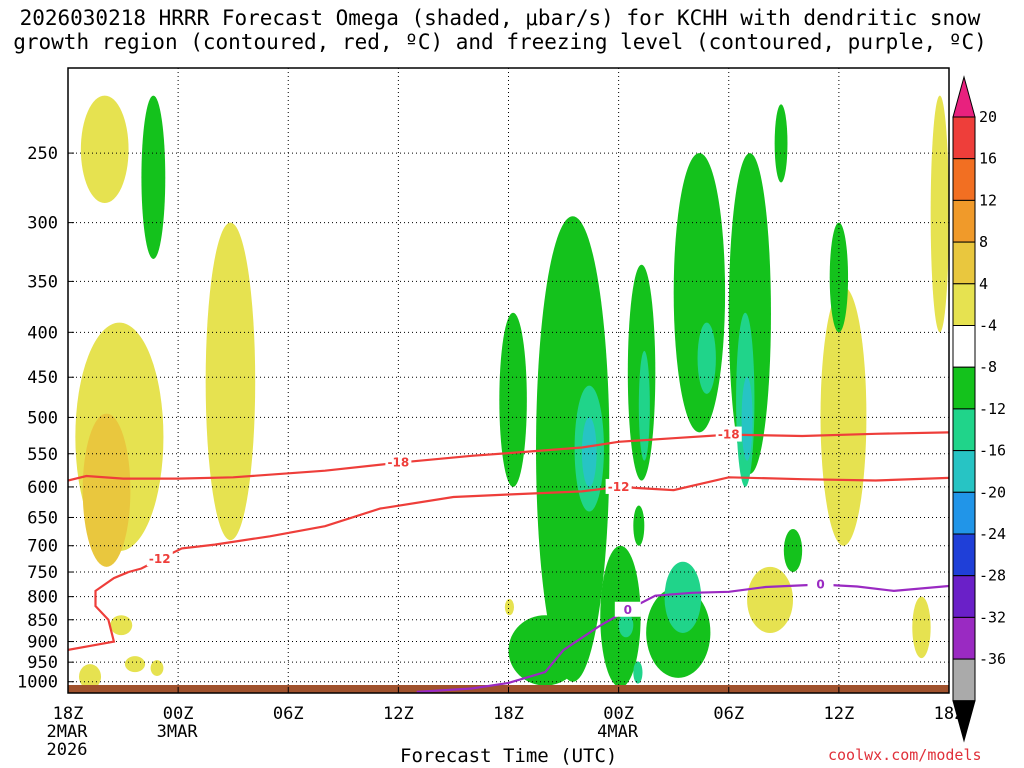  I want to click on colorbar-label-13: -36, so click(992, 659).